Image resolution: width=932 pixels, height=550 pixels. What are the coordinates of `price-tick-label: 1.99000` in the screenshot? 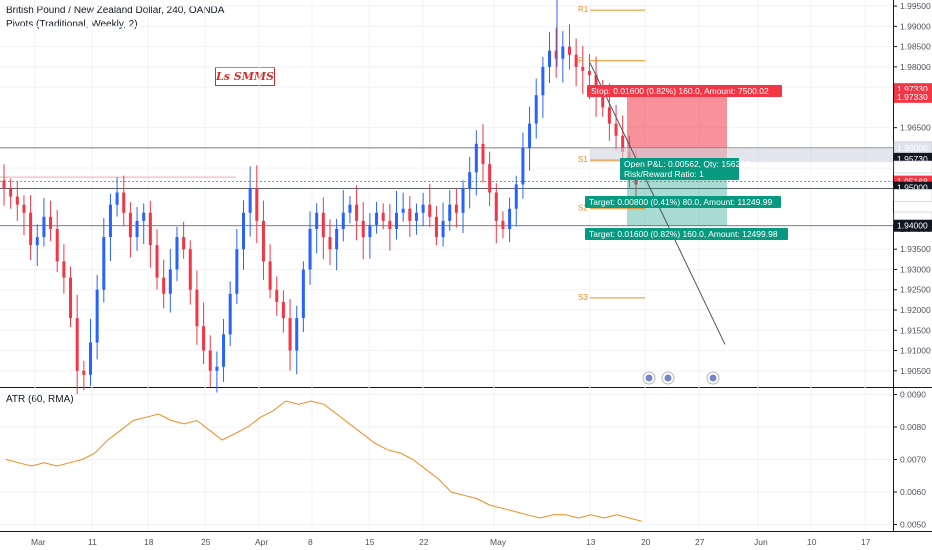 It's located at (915, 26).